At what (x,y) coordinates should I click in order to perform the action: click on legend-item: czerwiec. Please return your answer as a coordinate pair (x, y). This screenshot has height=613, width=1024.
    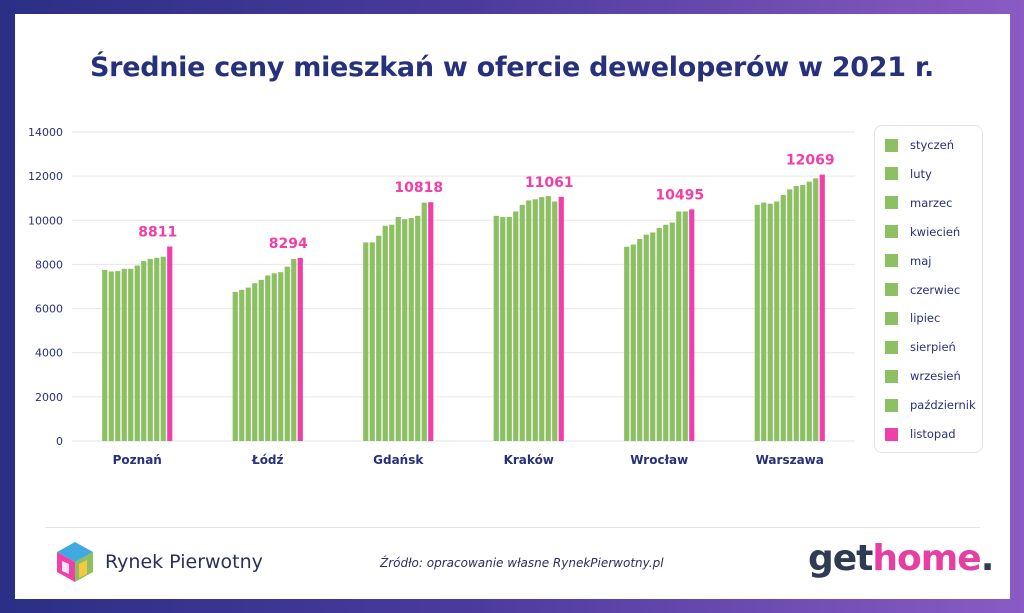
    Looking at the image, I should click on (922, 290).